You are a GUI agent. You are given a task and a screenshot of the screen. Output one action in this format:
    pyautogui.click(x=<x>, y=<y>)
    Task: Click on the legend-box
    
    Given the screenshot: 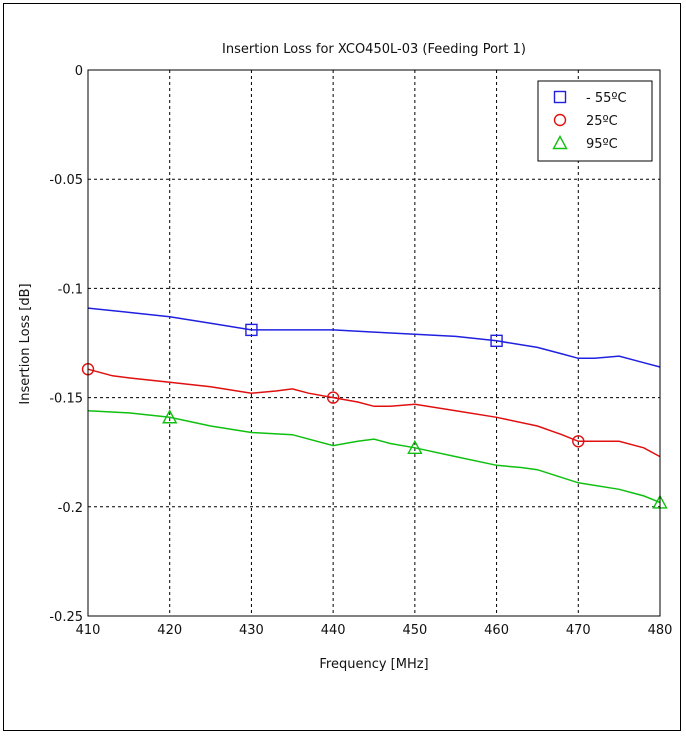 What is the action you would take?
    pyautogui.click(x=595, y=121)
    